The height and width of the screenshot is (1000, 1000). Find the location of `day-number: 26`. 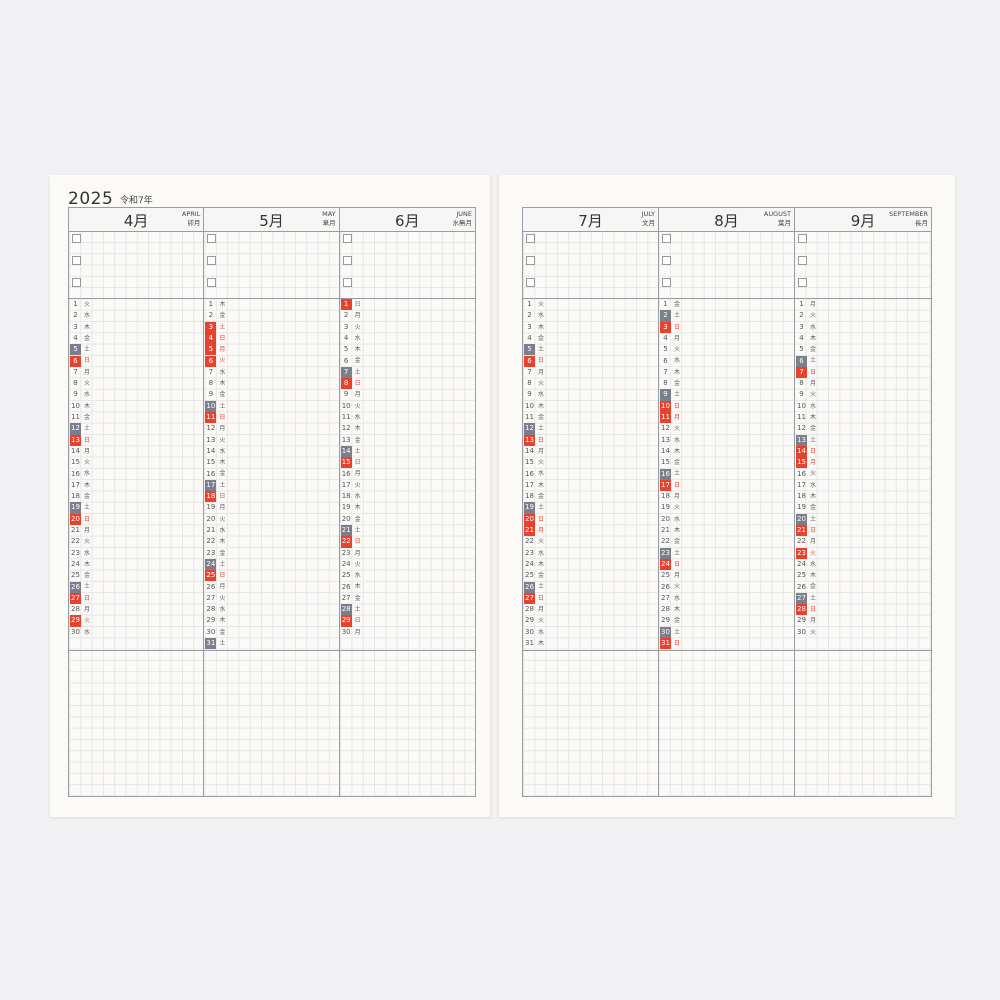

day-number: 26 is located at coordinates (346, 586).